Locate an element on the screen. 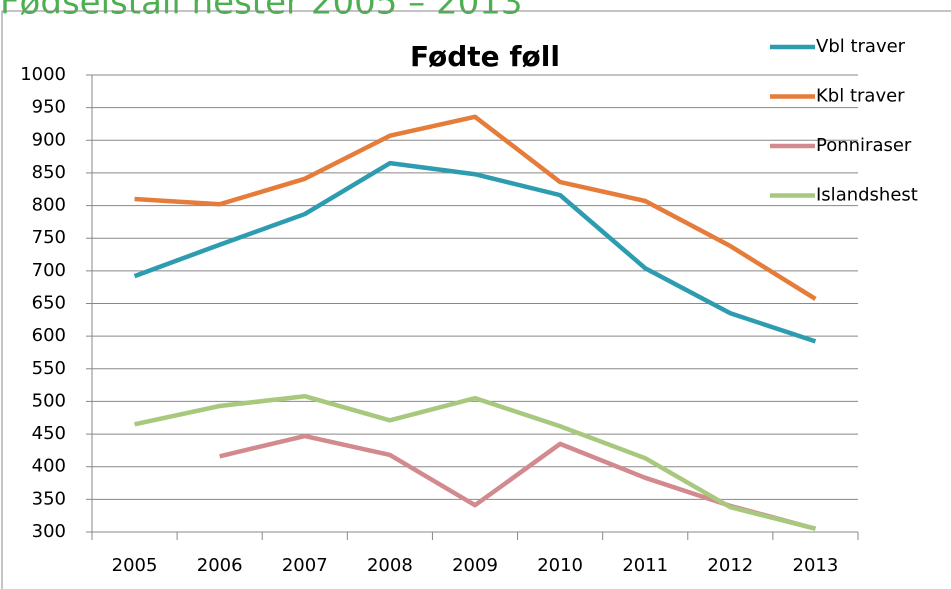 This screenshot has height=589, width=951. y-tick-label: 750 is located at coordinates (49, 237).